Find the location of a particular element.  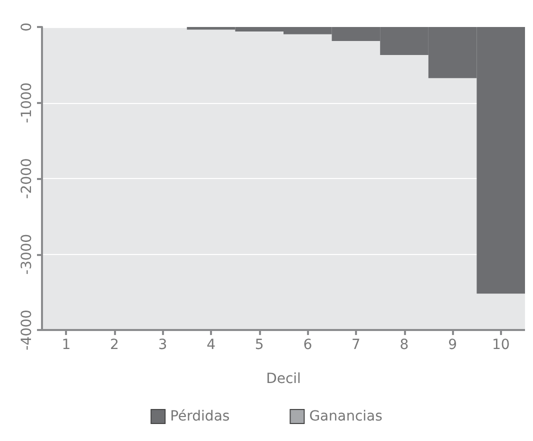

legend-label: Pérdidas is located at coordinates (200, 416).